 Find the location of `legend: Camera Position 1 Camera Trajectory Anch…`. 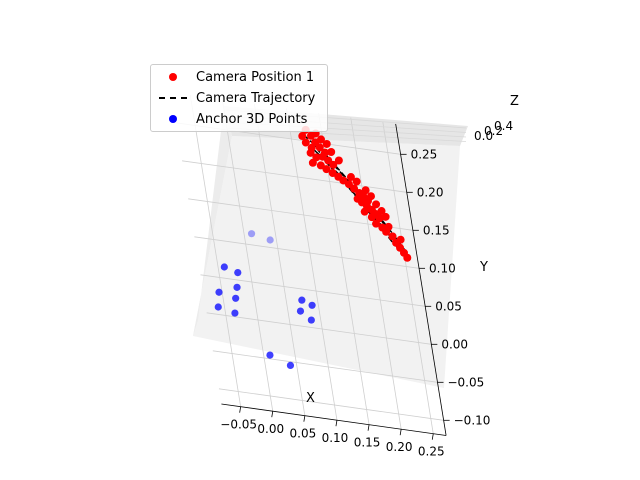

legend: Camera Position 1 Camera Trajectory Anch… is located at coordinates (239, 98).